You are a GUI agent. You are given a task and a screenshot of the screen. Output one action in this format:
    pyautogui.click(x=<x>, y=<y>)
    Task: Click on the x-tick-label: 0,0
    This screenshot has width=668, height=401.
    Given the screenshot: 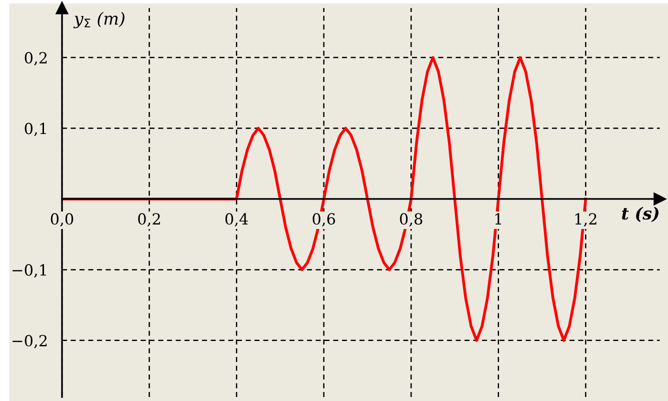 What is the action you would take?
    pyautogui.click(x=62, y=220)
    